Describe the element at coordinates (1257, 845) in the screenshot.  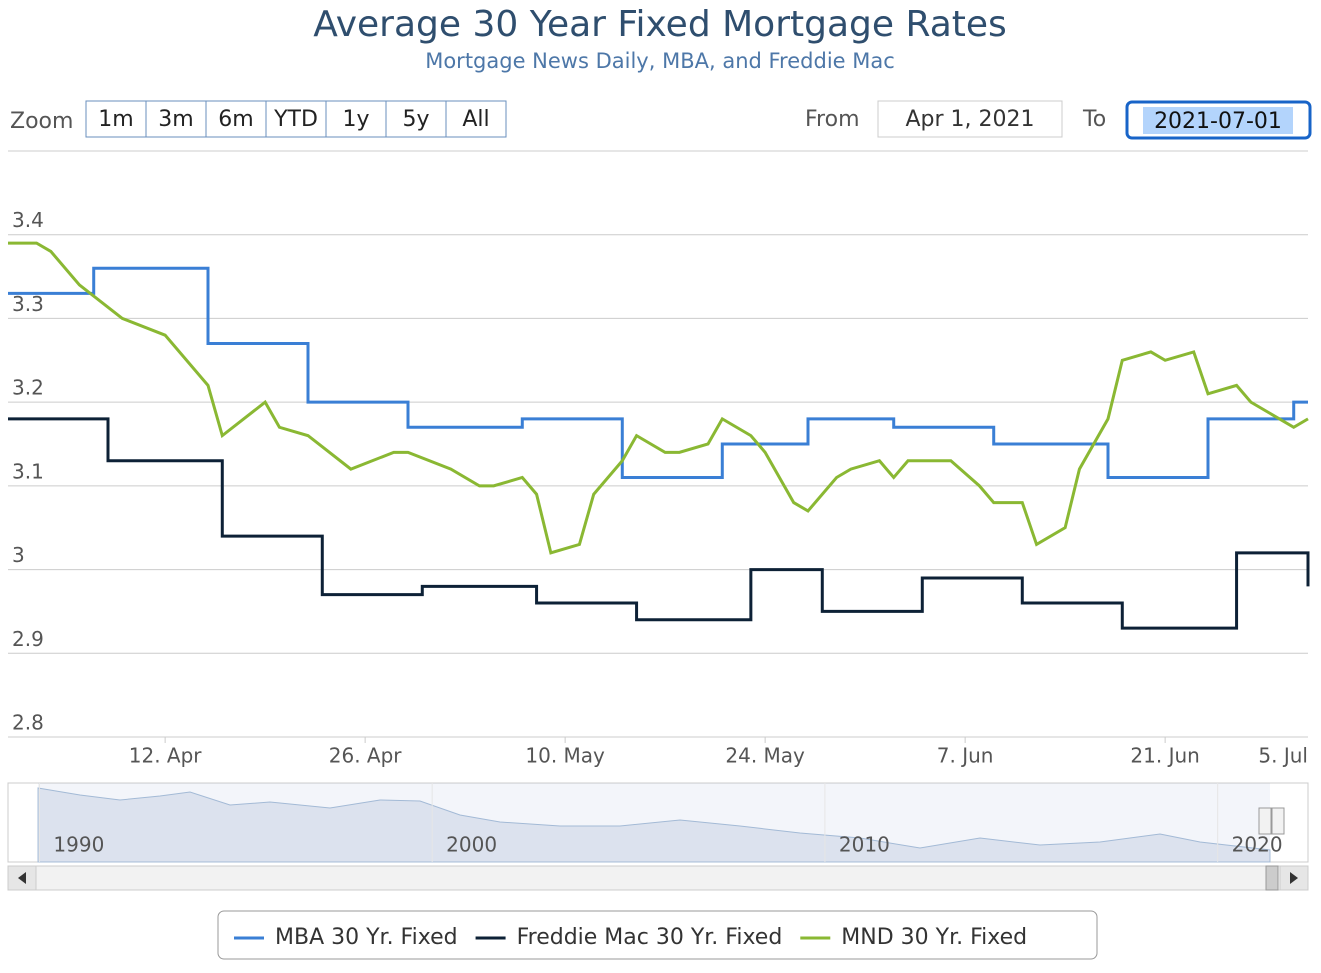
I see `nav-label: 2020` at that location.